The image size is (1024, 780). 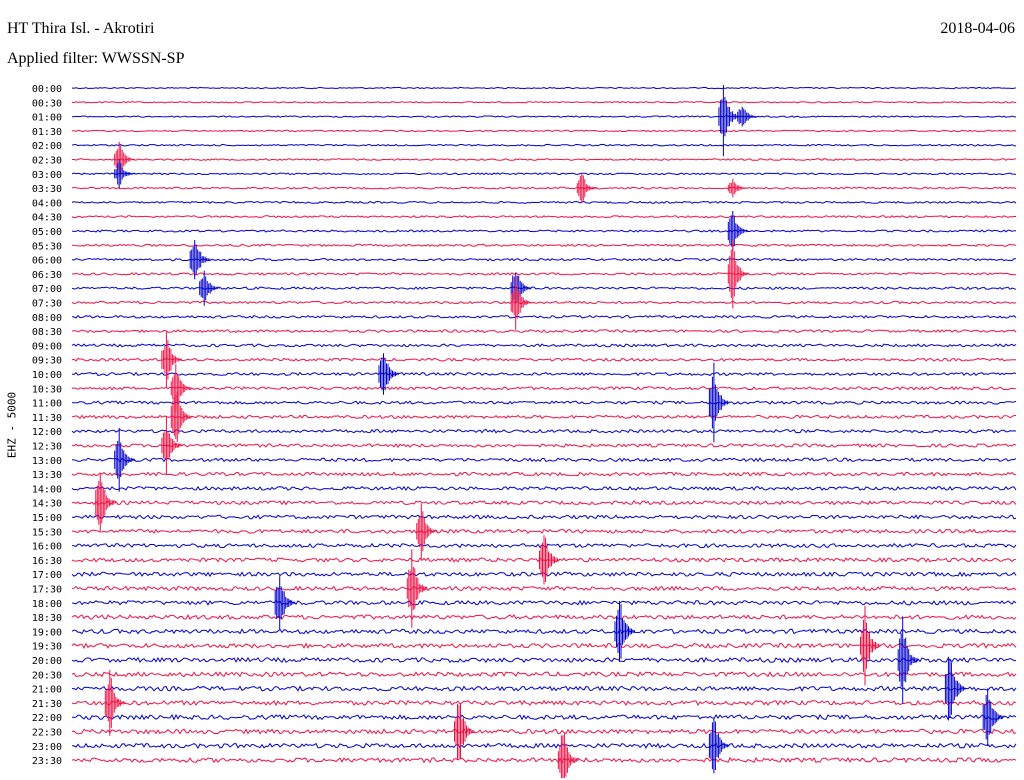 What do you see at coordinates (47, 118) in the screenshot?
I see `trace-label: 01:00` at bounding box center [47, 118].